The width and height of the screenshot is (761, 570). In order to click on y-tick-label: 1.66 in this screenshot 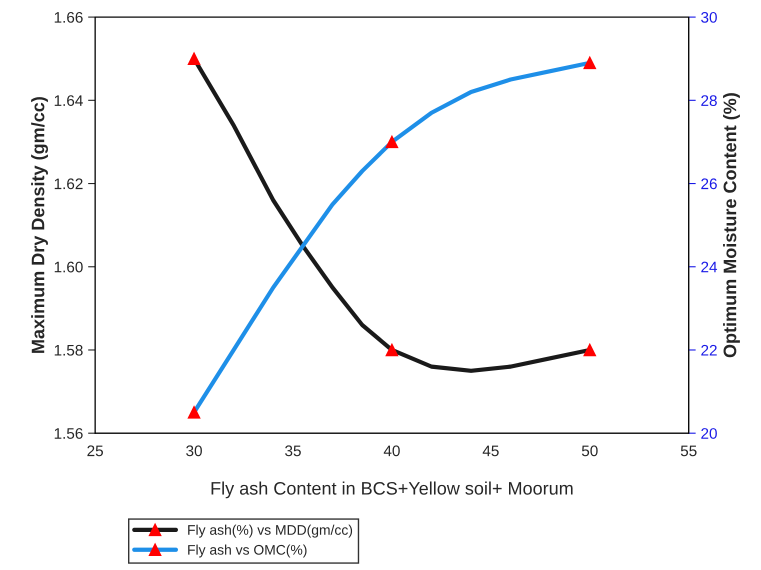, I will do `click(68, 17)`.